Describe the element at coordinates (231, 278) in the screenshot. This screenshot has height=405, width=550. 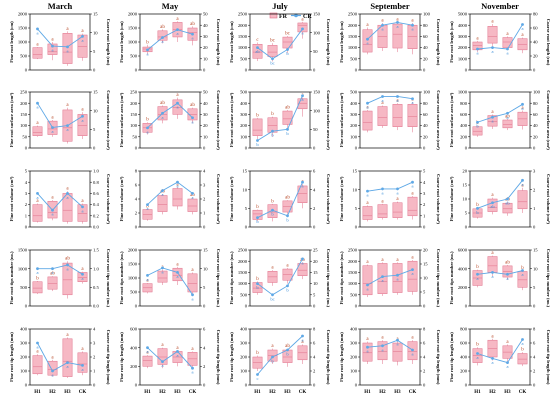
I see `left-axis-label: Fine root tips number (no.)` at that location.